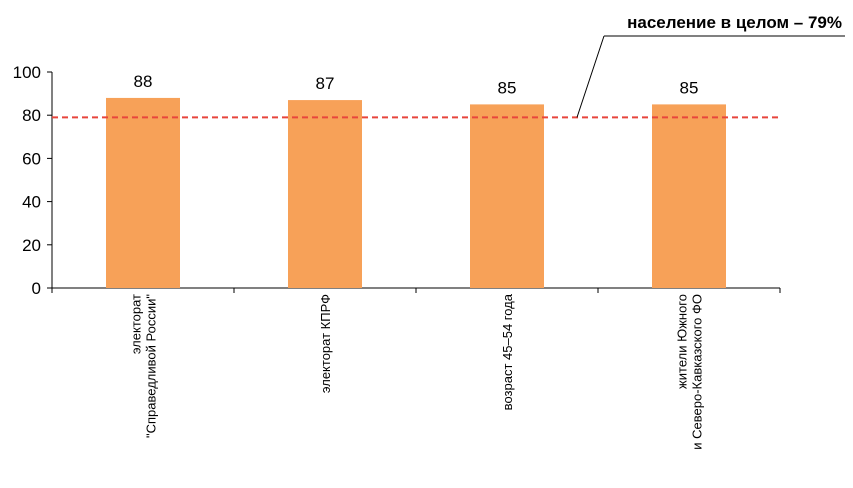  Describe the element at coordinates (143, 81) in the screenshot. I see `bar-value-label: 88` at that location.